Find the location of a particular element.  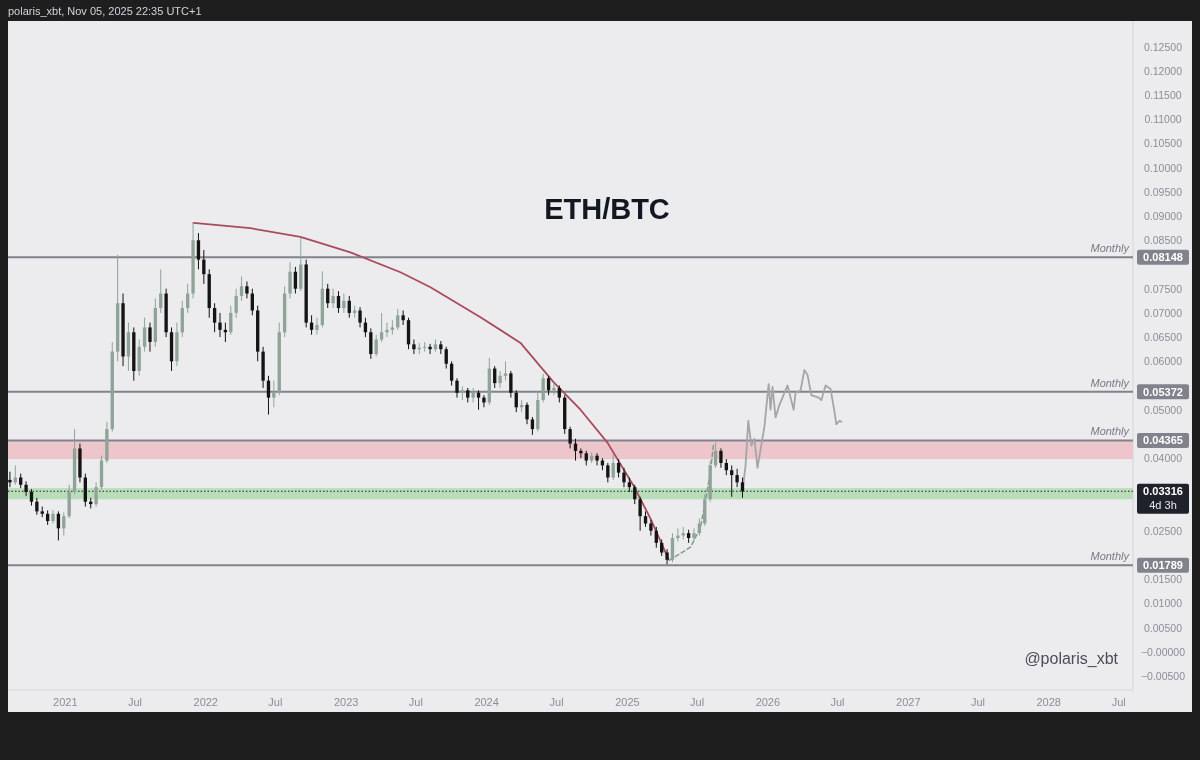

y-tick-label: 0.01000 is located at coordinates (1163, 603).